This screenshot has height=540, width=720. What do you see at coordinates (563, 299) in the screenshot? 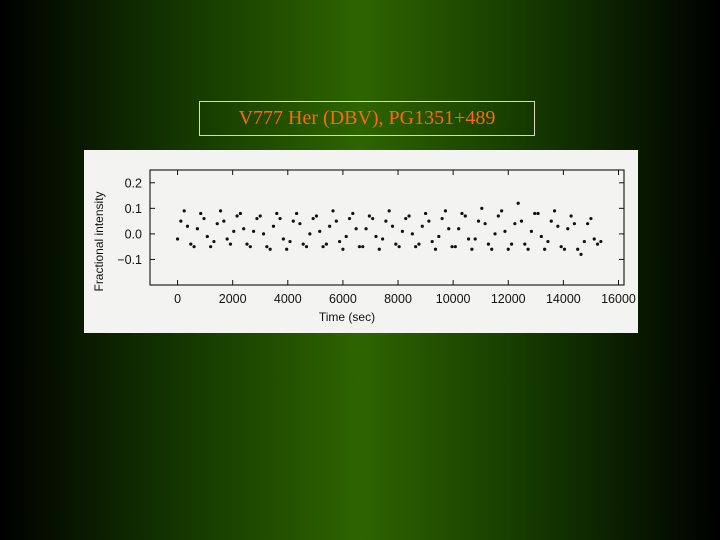
I see `x-tick-label: 14000` at bounding box center [563, 299].